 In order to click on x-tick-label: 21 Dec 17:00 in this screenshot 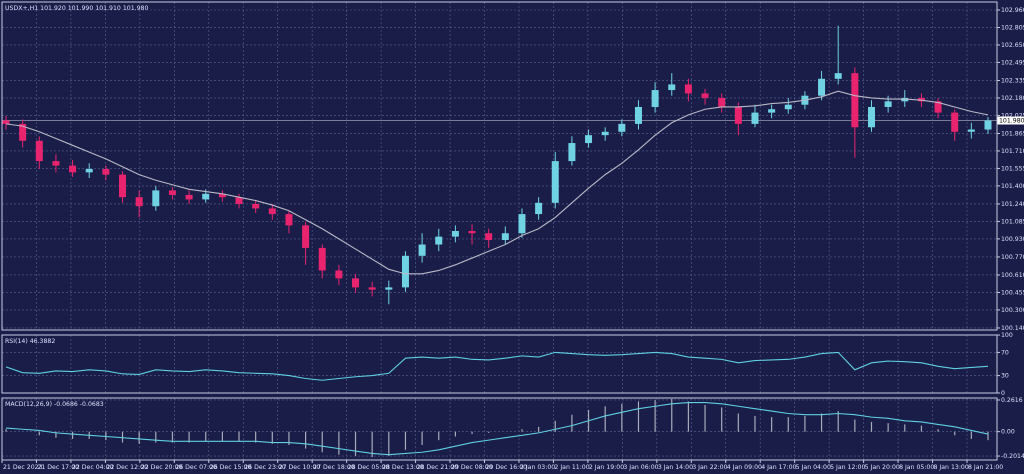, I will do `click(58, 467)`.